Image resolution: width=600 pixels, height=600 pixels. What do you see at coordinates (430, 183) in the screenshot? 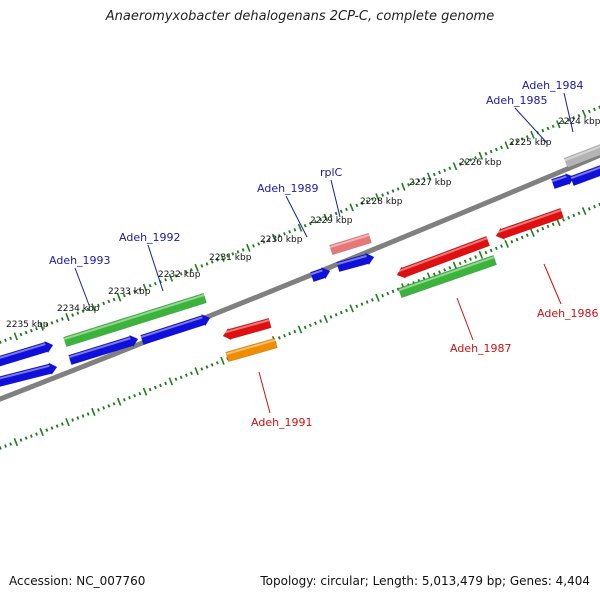
I see `kbp-label-2227: 2227 kbp` at bounding box center [430, 183].